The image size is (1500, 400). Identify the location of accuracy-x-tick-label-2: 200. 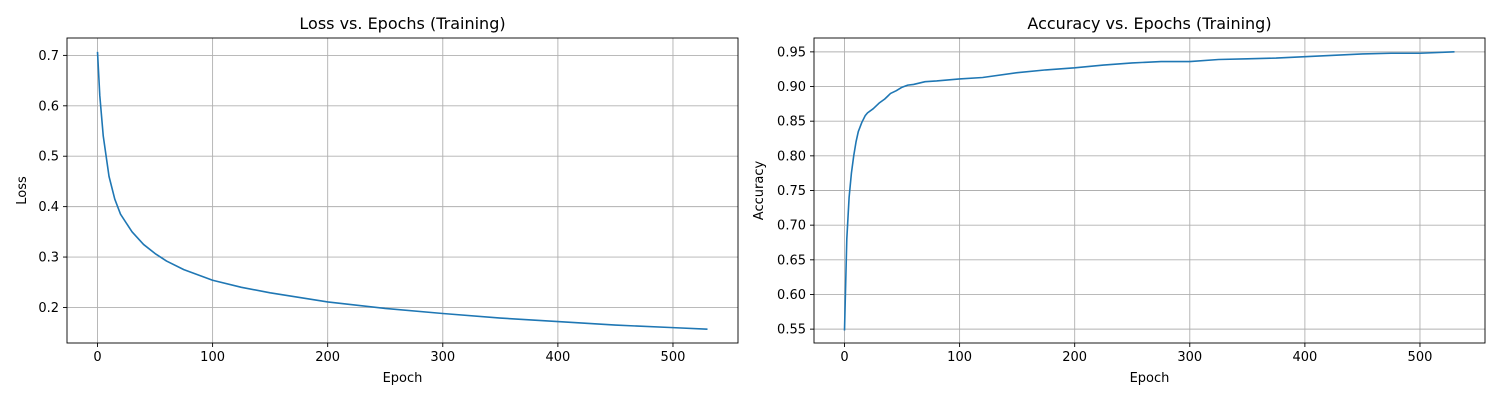
(1074, 357).